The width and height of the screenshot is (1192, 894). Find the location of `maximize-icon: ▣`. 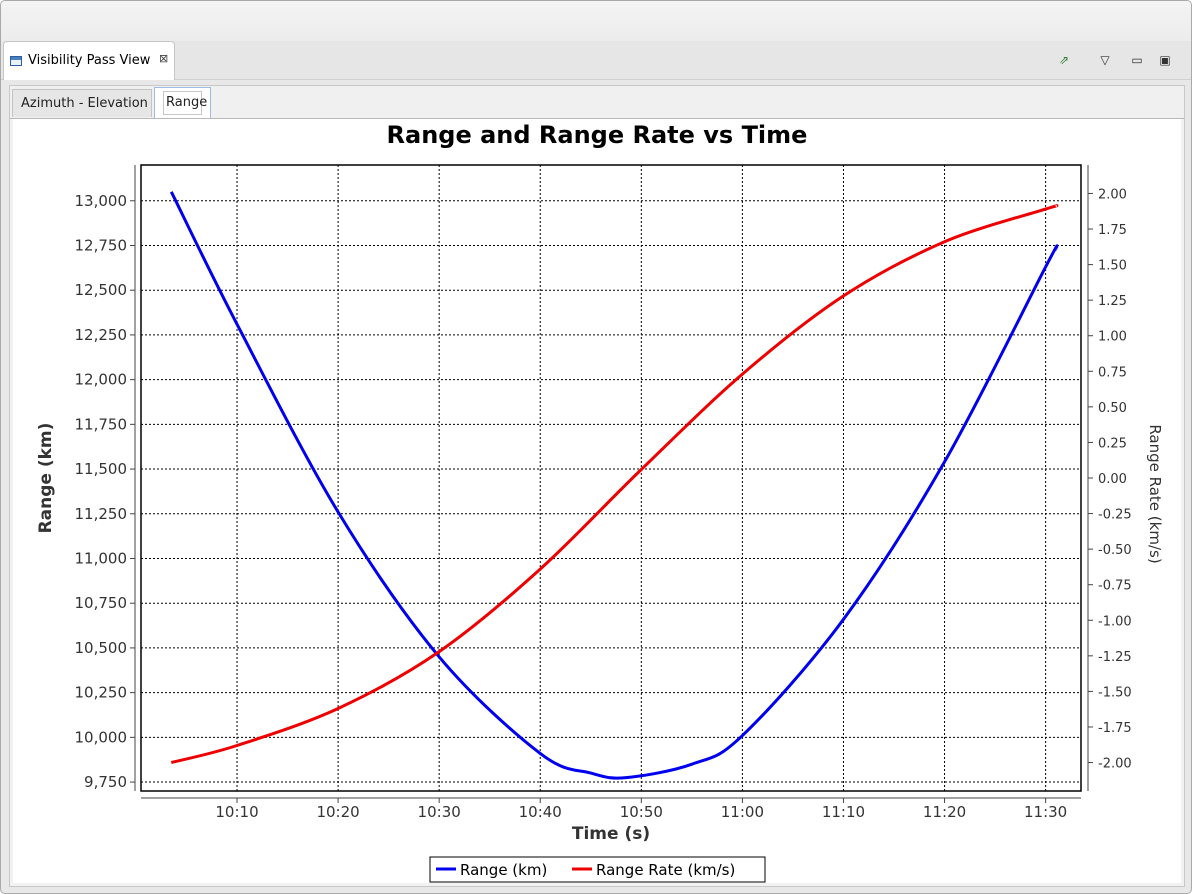

maximize-icon: ▣ is located at coordinates (1165, 60).